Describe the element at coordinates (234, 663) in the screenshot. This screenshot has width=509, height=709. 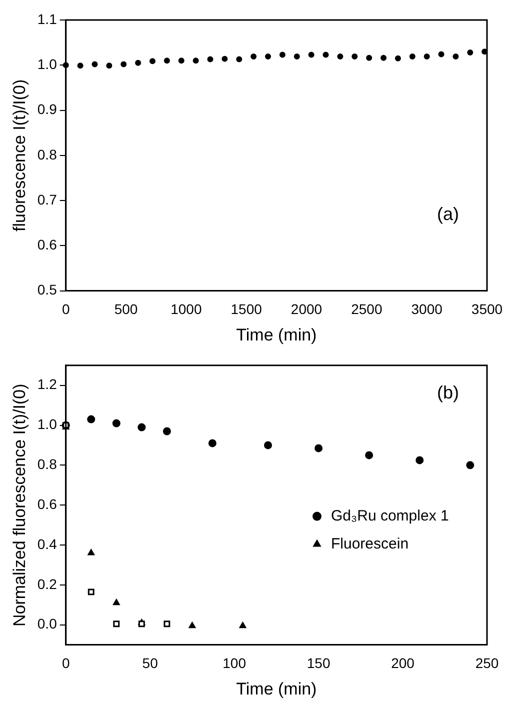
I see `x-tick-label: 100` at that location.